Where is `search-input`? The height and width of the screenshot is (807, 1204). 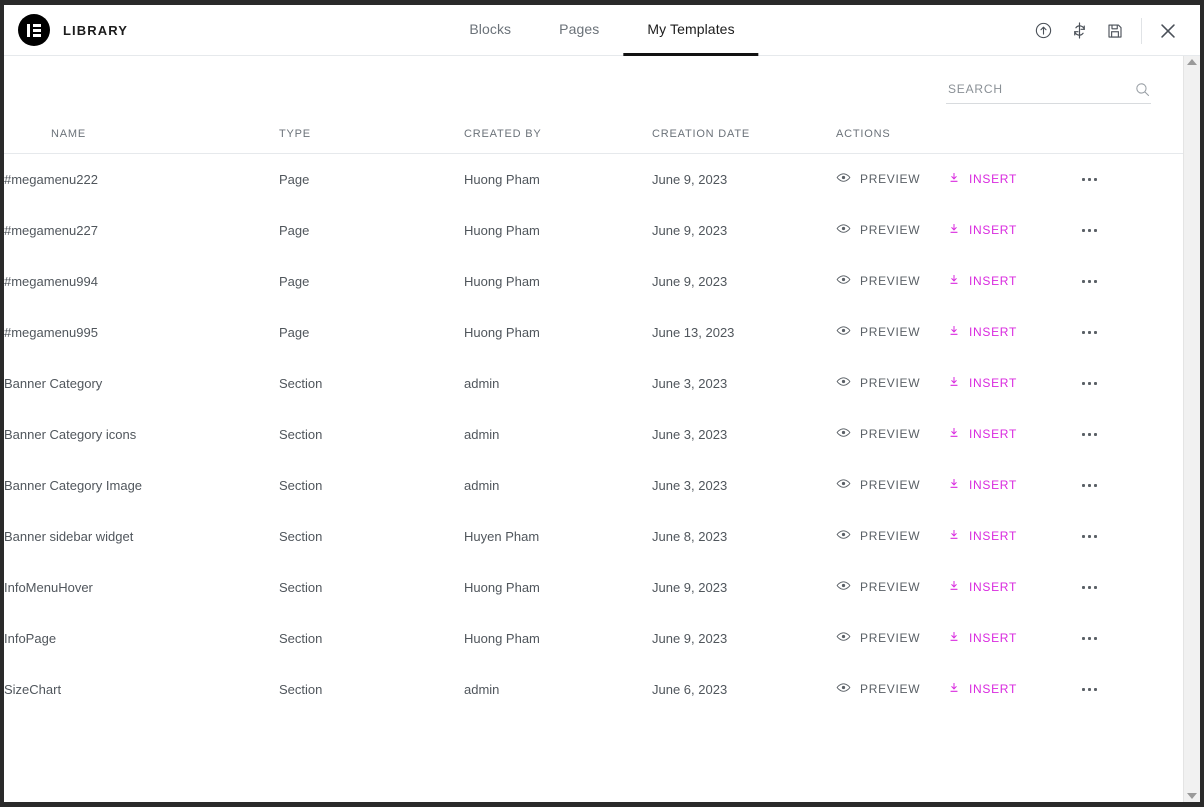 search-input is located at coordinates (1031, 89).